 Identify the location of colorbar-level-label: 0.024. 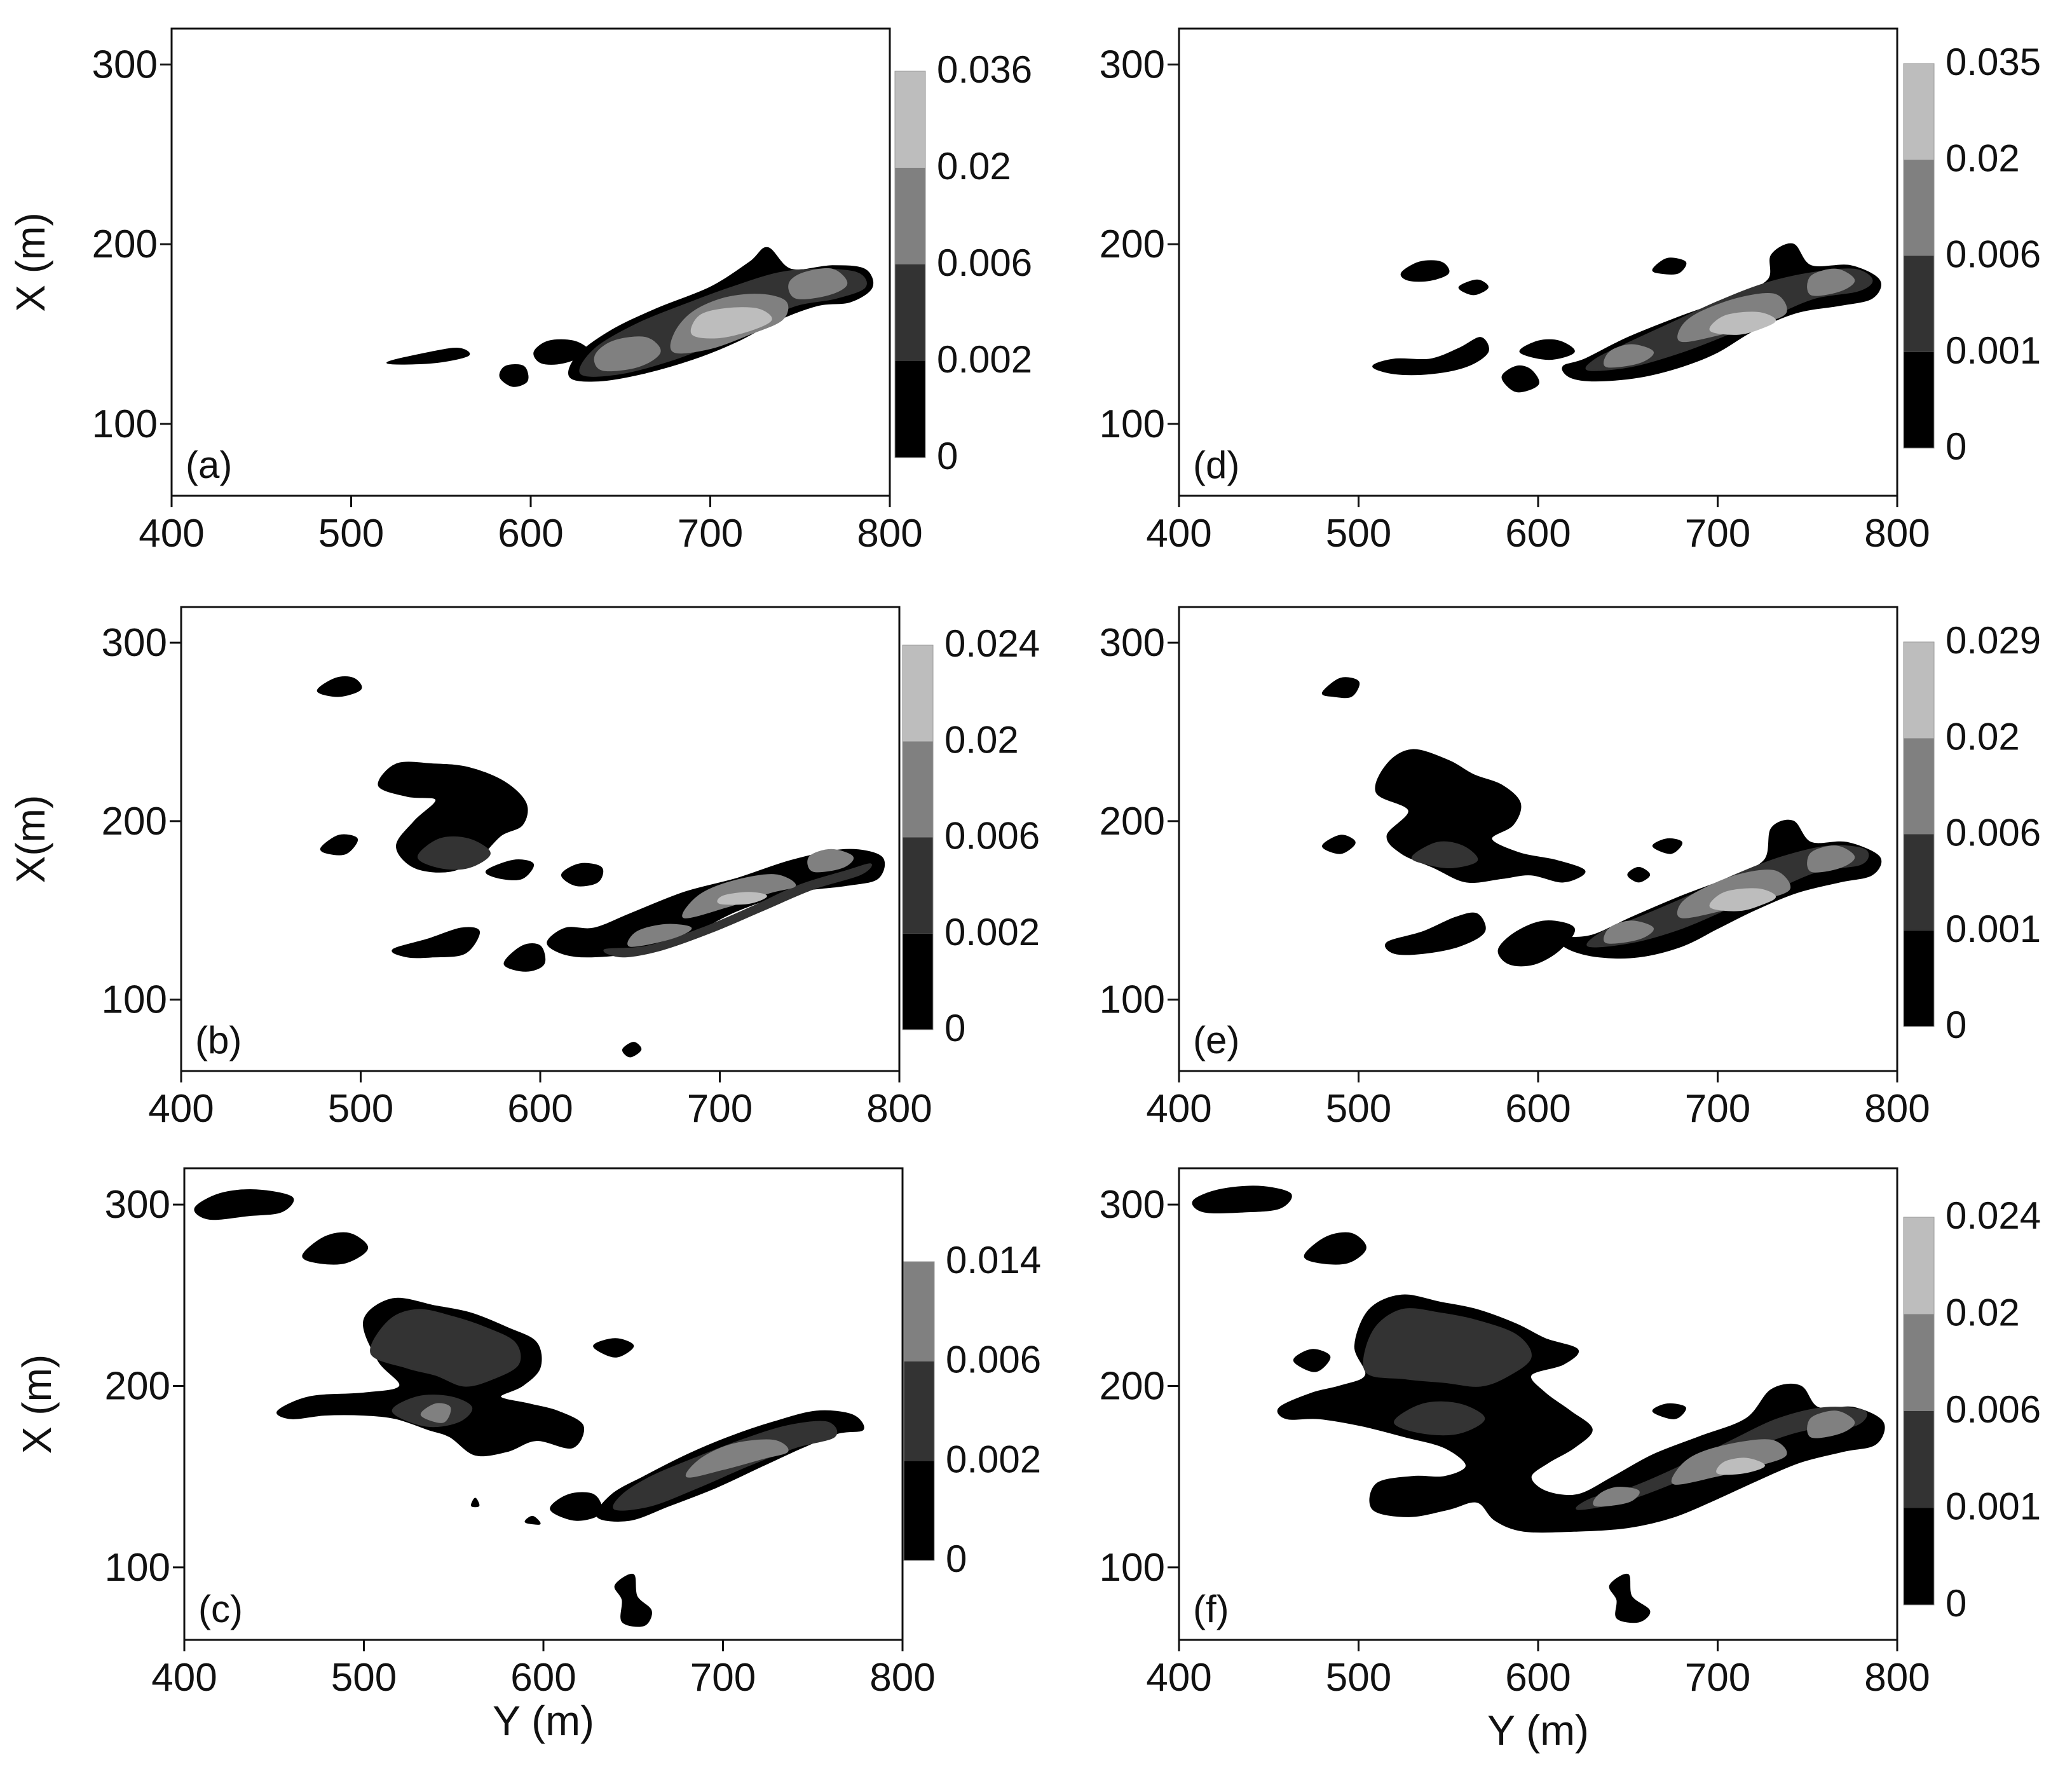
(1993, 1215).